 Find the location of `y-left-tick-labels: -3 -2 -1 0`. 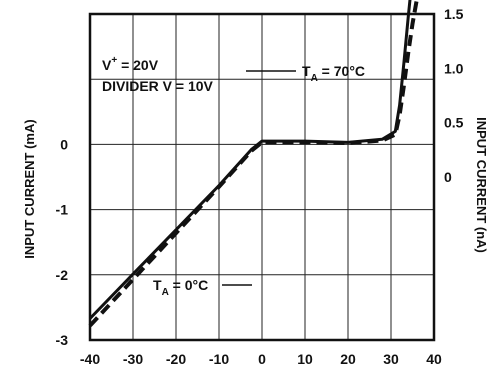

y-left-tick-labels: -3 -2 -1 0 is located at coordinates (62, 242).